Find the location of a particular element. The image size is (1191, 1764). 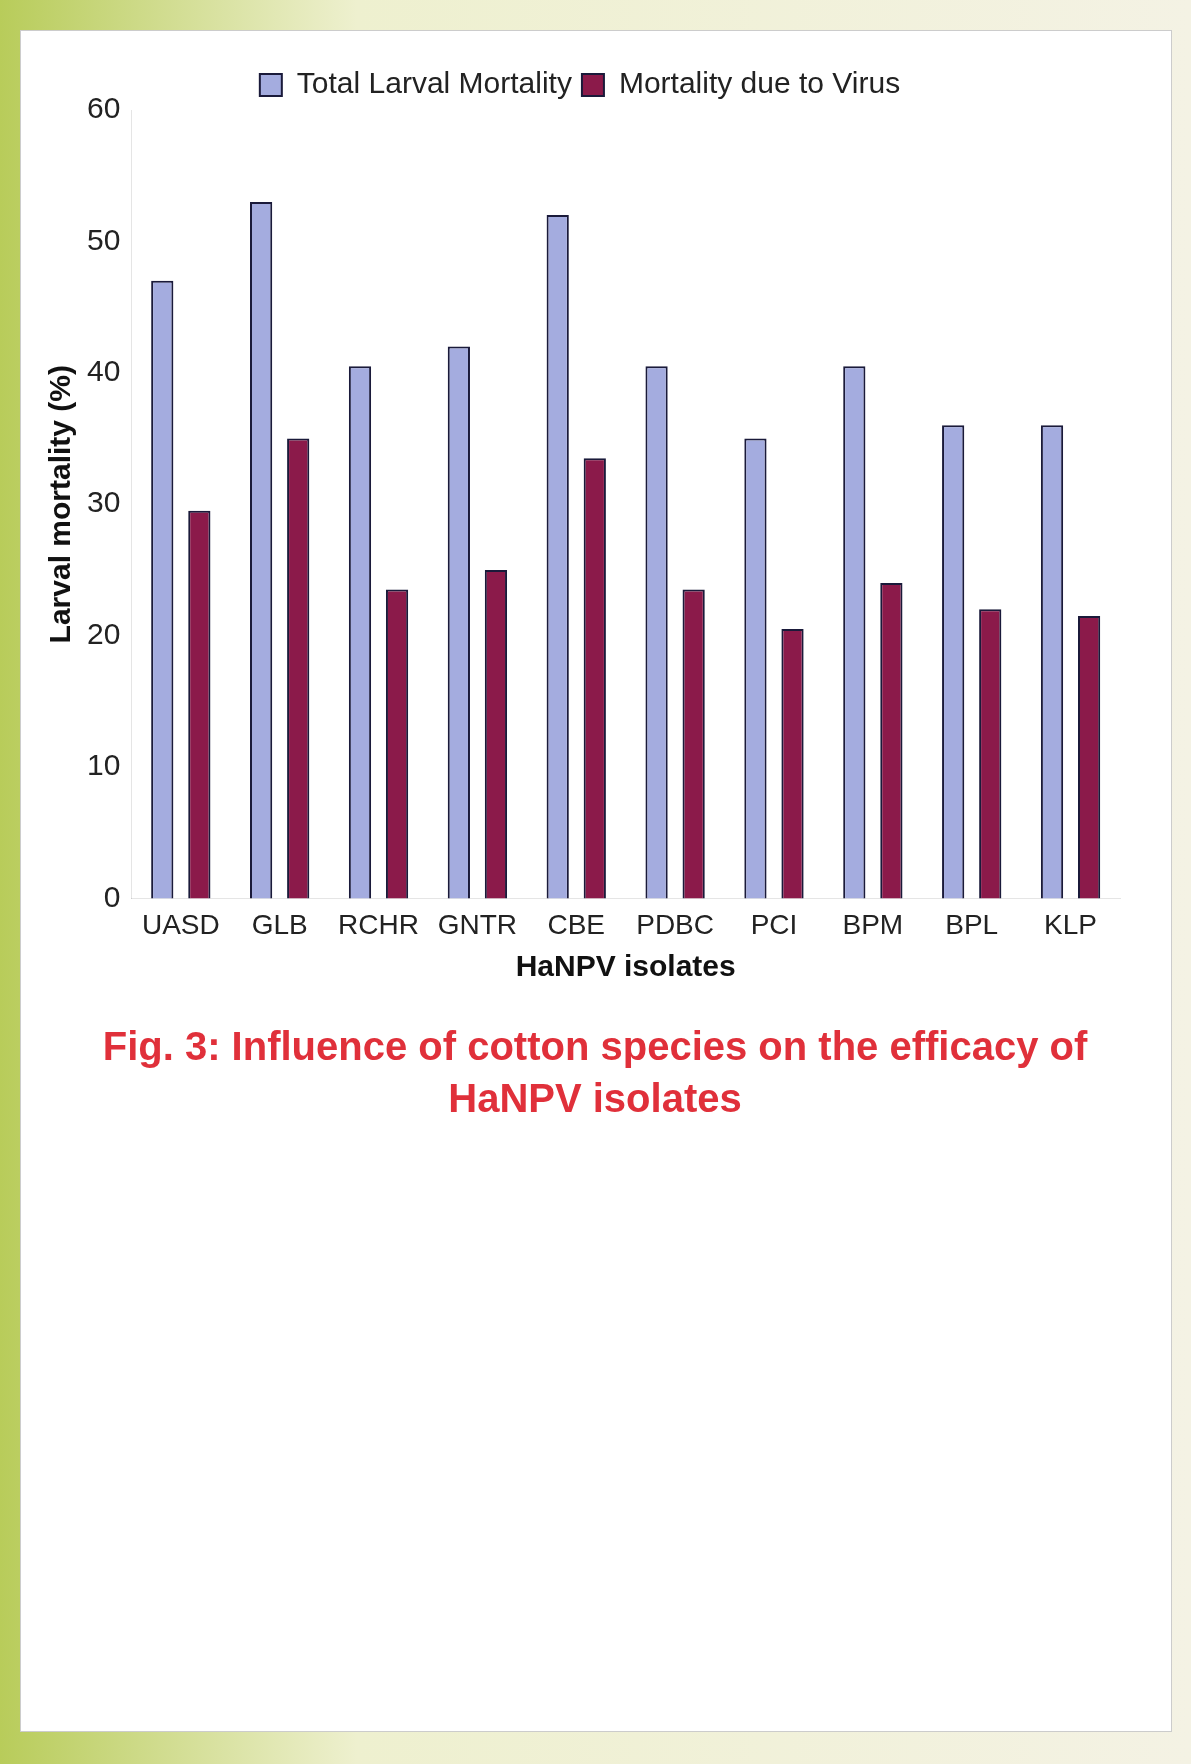

x-tick-label: GNTR is located at coordinates (477, 924).